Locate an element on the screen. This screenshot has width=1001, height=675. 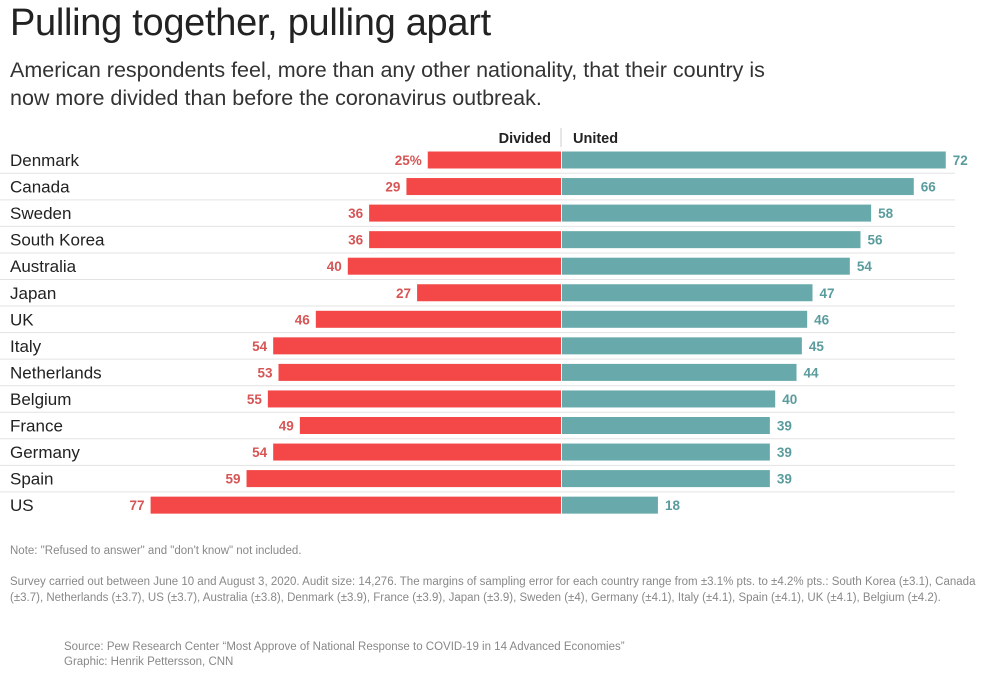
country-label: Italy is located at coordinates (26, 346).